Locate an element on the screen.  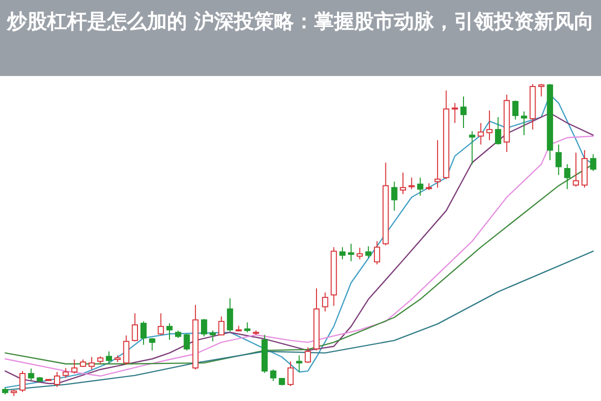
chart-title: 炒股杠杆是怎么加的 沪深投策略：掌握股市动脉，引领投资新风向 is located at coordinates (300, 21).